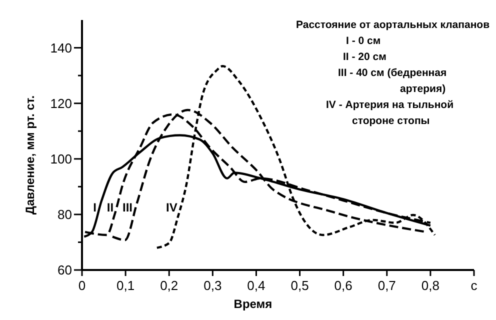  I want to click on x-axis-title: Время, so click(253, 304).